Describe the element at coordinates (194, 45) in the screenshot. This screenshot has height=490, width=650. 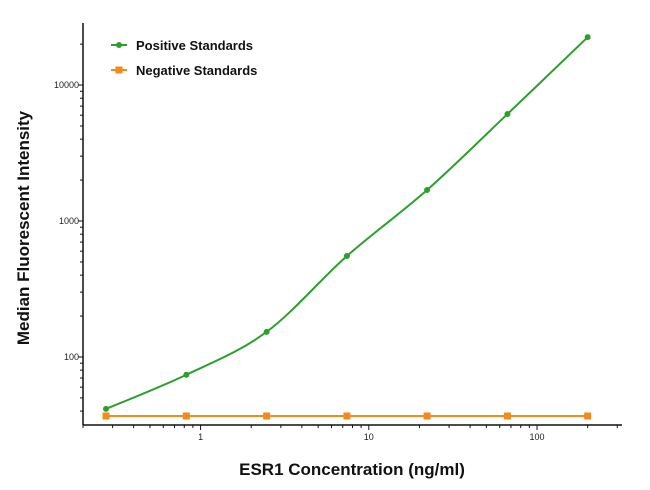
I see `legend-positive-standards-label: Positive Standards` at that location.